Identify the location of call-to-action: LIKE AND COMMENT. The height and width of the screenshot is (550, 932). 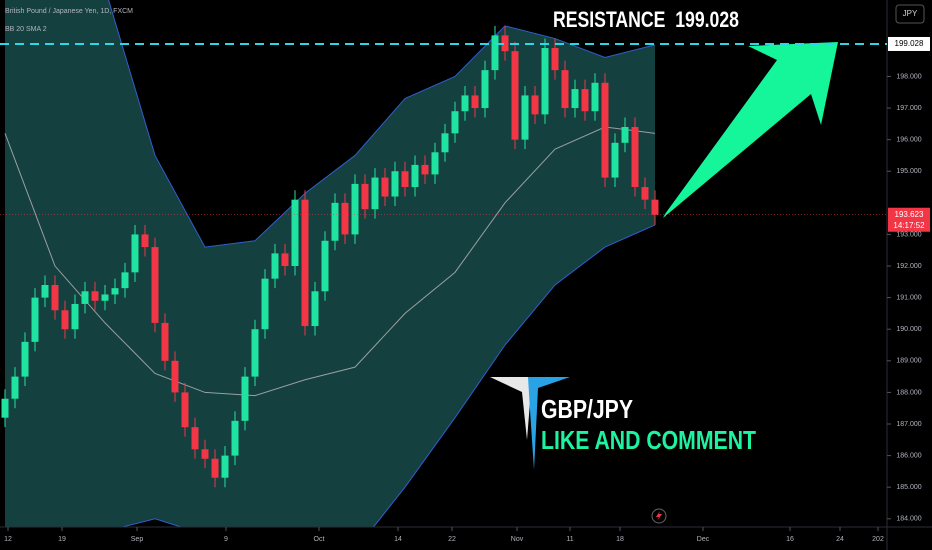
(648, 440).